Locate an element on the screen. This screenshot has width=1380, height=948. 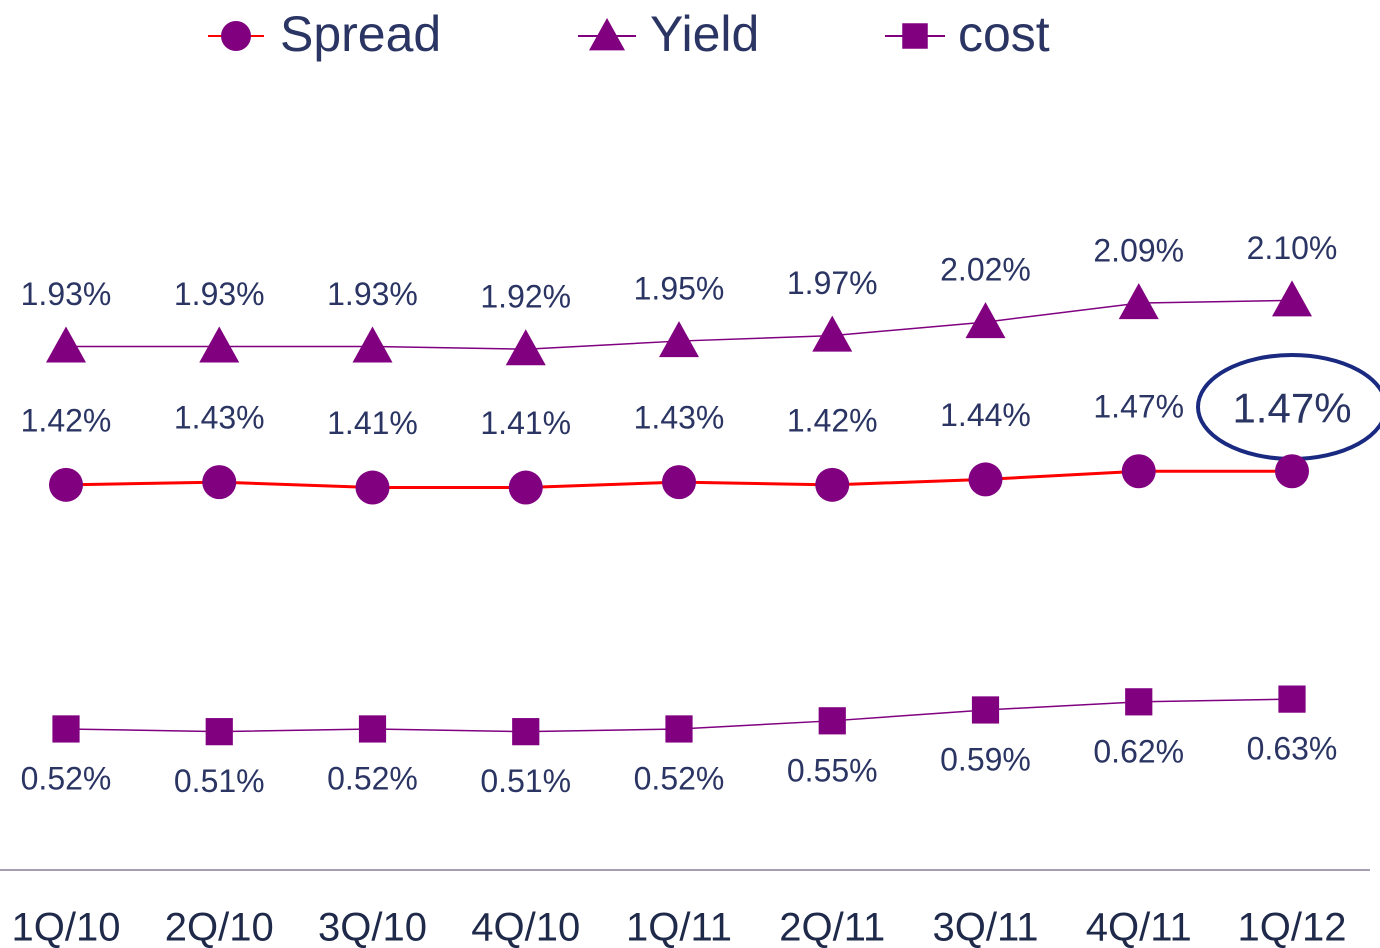
data-label: 2.02% is located at coordinates (985, 270).